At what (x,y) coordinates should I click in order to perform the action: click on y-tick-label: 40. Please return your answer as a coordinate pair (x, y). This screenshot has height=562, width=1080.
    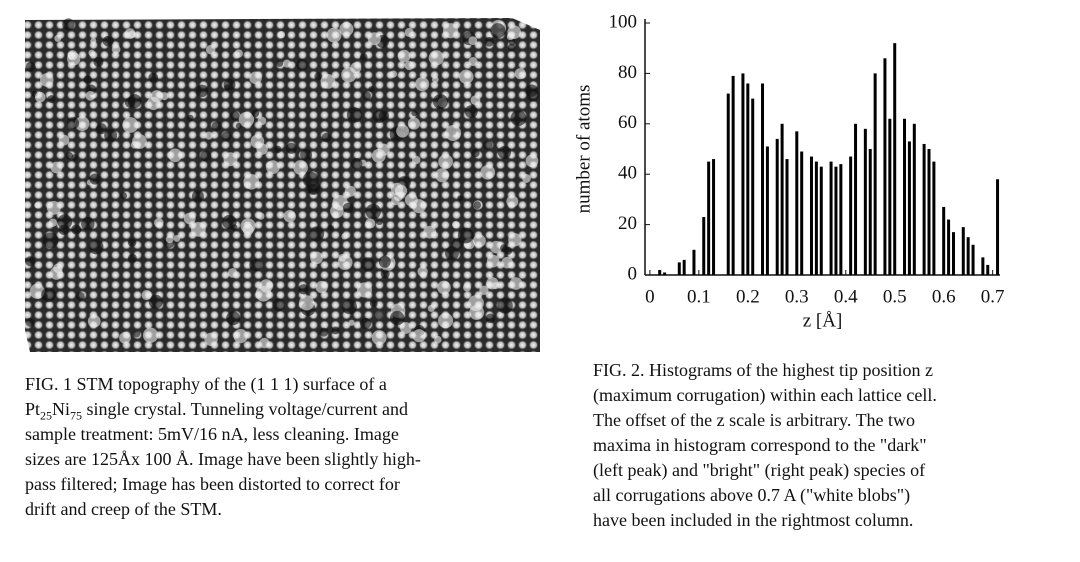
    Looking at the image, I should click on (627, 173).